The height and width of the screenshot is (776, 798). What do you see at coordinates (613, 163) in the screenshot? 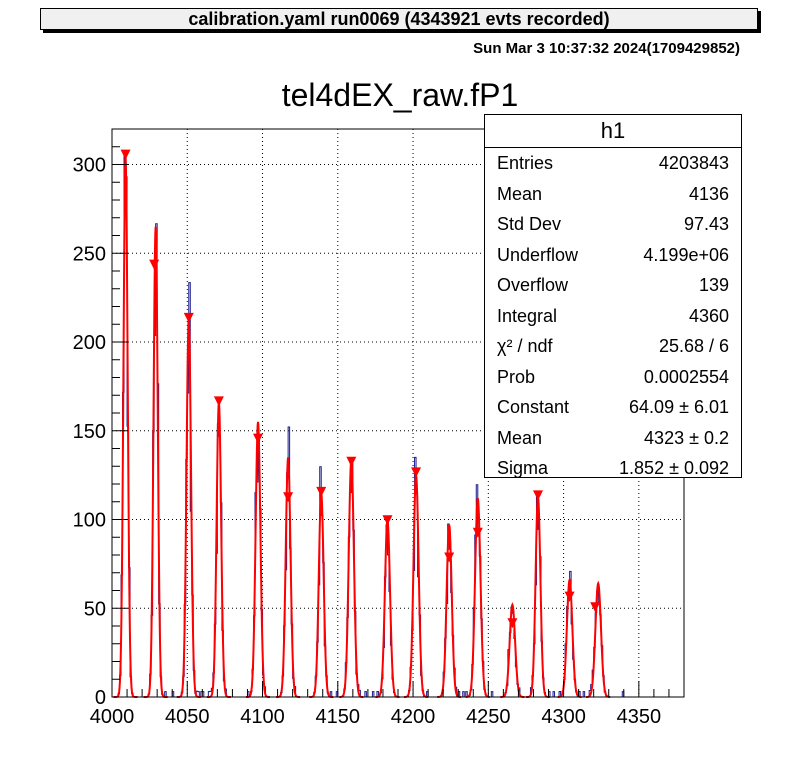
I see `stats-row: Entries 4203843` at bounding box center [613, 163].